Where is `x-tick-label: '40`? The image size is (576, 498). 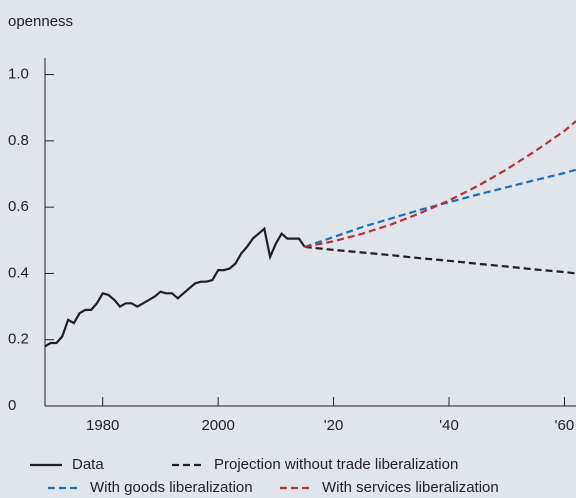 x-tick-label: '40 is located at coordinates (449, 425).